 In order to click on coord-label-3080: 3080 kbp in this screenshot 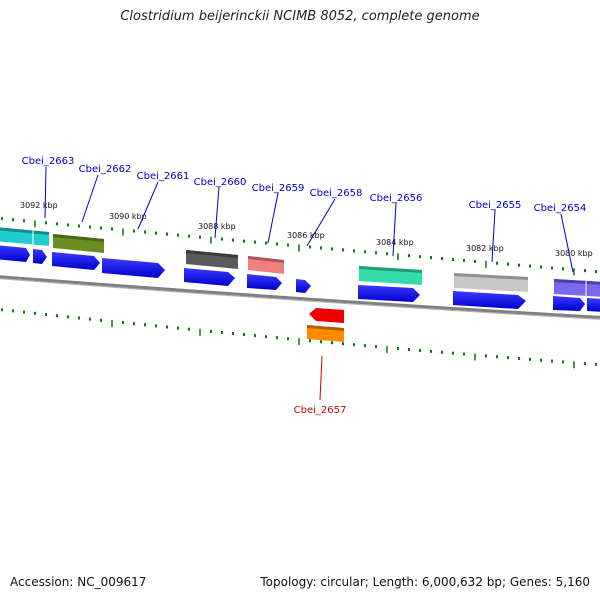, I will do `click(574, 253)`.